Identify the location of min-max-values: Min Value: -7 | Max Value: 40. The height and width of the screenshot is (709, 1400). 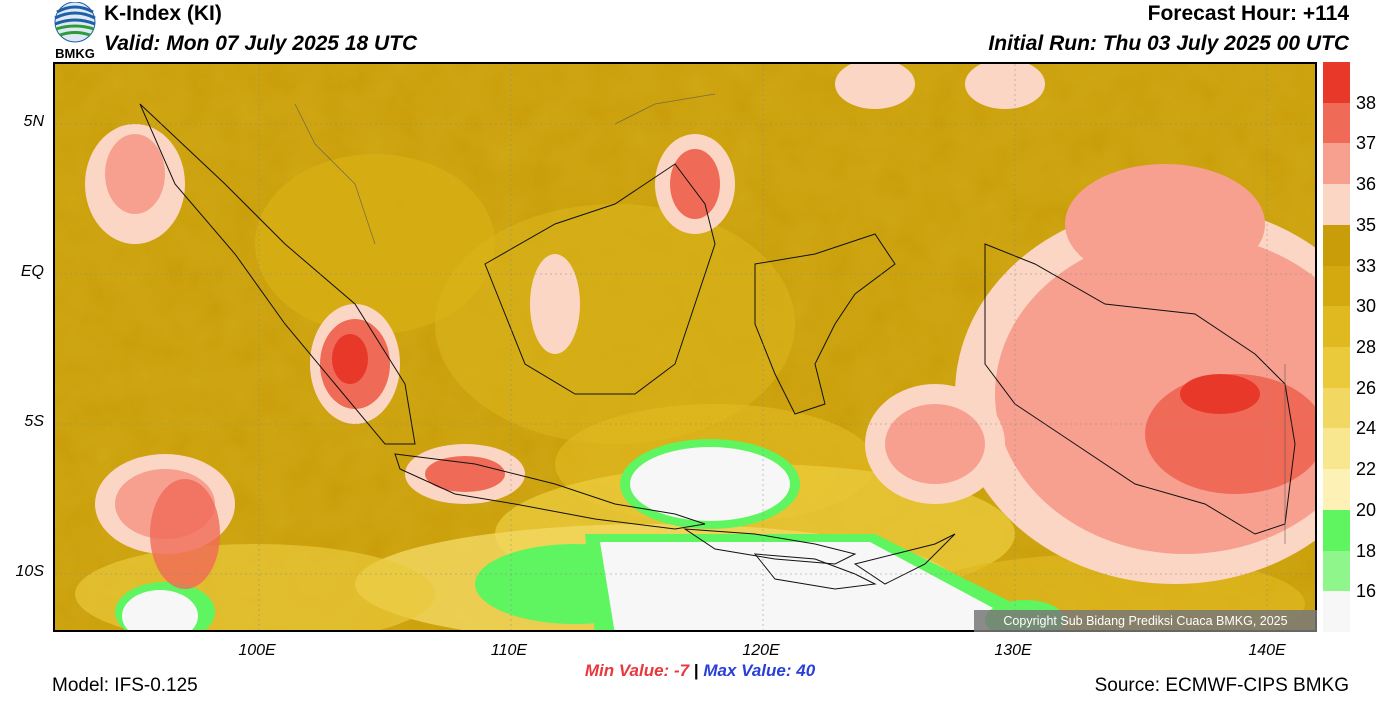
(700, 671).